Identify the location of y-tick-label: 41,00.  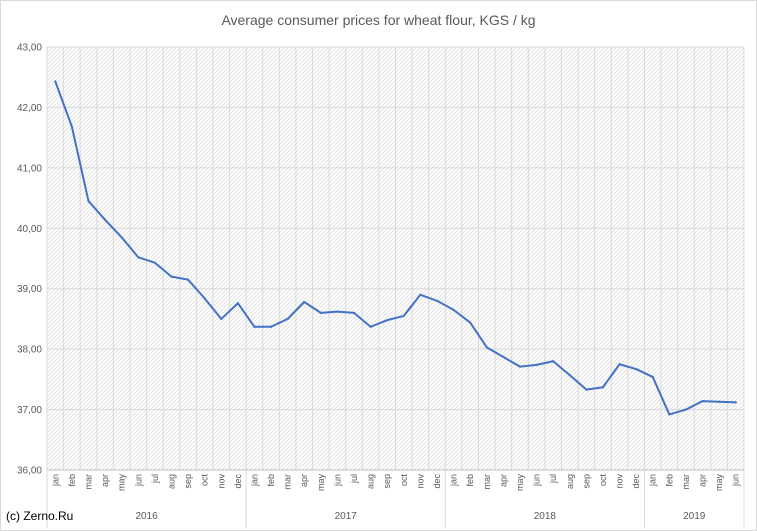
(29, 168).